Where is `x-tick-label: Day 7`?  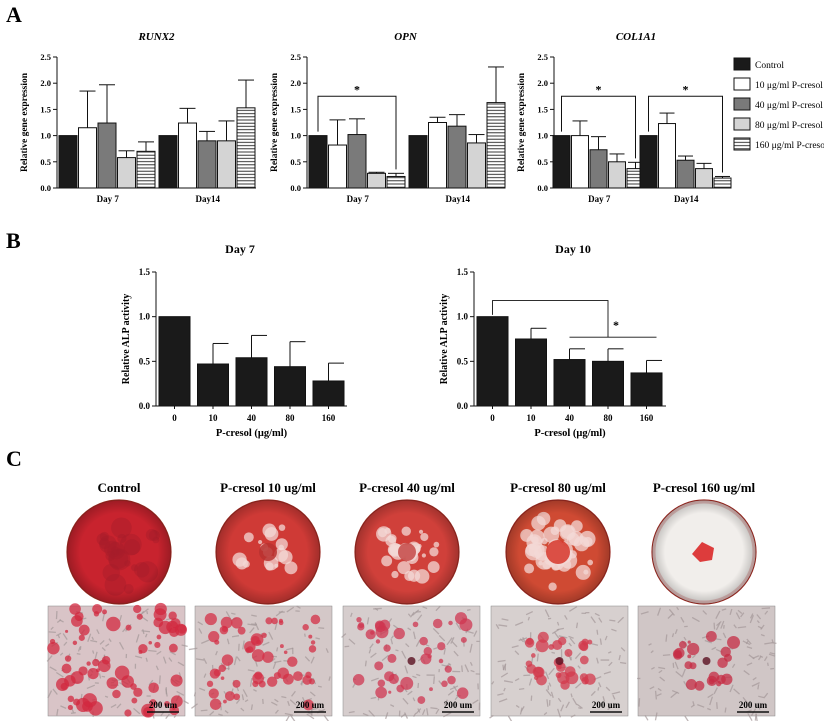 x-tick-label: Day 7 is located at coordinates (108, 199).